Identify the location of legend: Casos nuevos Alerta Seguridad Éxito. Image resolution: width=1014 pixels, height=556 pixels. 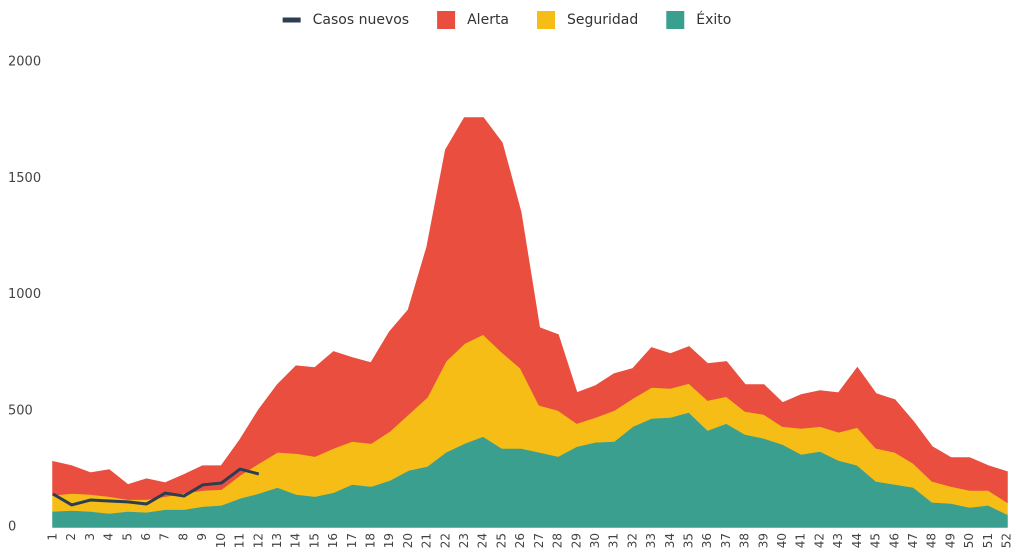
(506, 20).